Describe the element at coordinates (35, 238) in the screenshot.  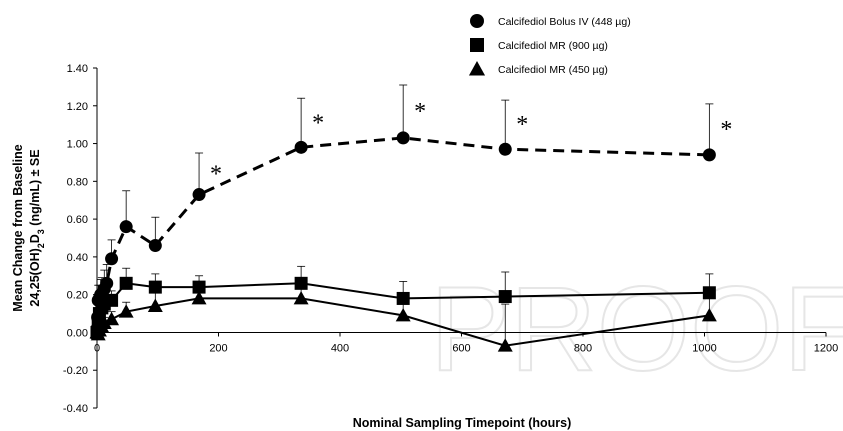
I see `y-axis-title-part: D` at that location.